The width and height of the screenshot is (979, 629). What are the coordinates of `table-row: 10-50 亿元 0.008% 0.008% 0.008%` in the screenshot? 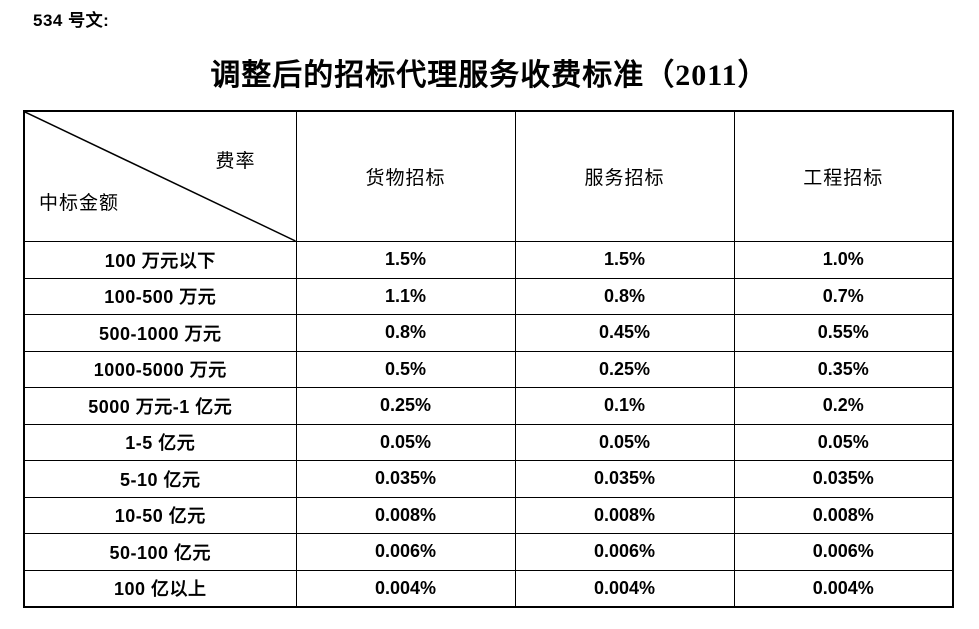 It's located at (488, 515).